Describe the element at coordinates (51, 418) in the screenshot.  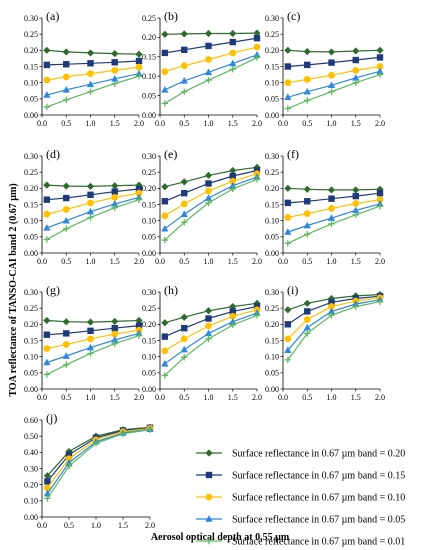
I see `panel-label: (j)` at that location.